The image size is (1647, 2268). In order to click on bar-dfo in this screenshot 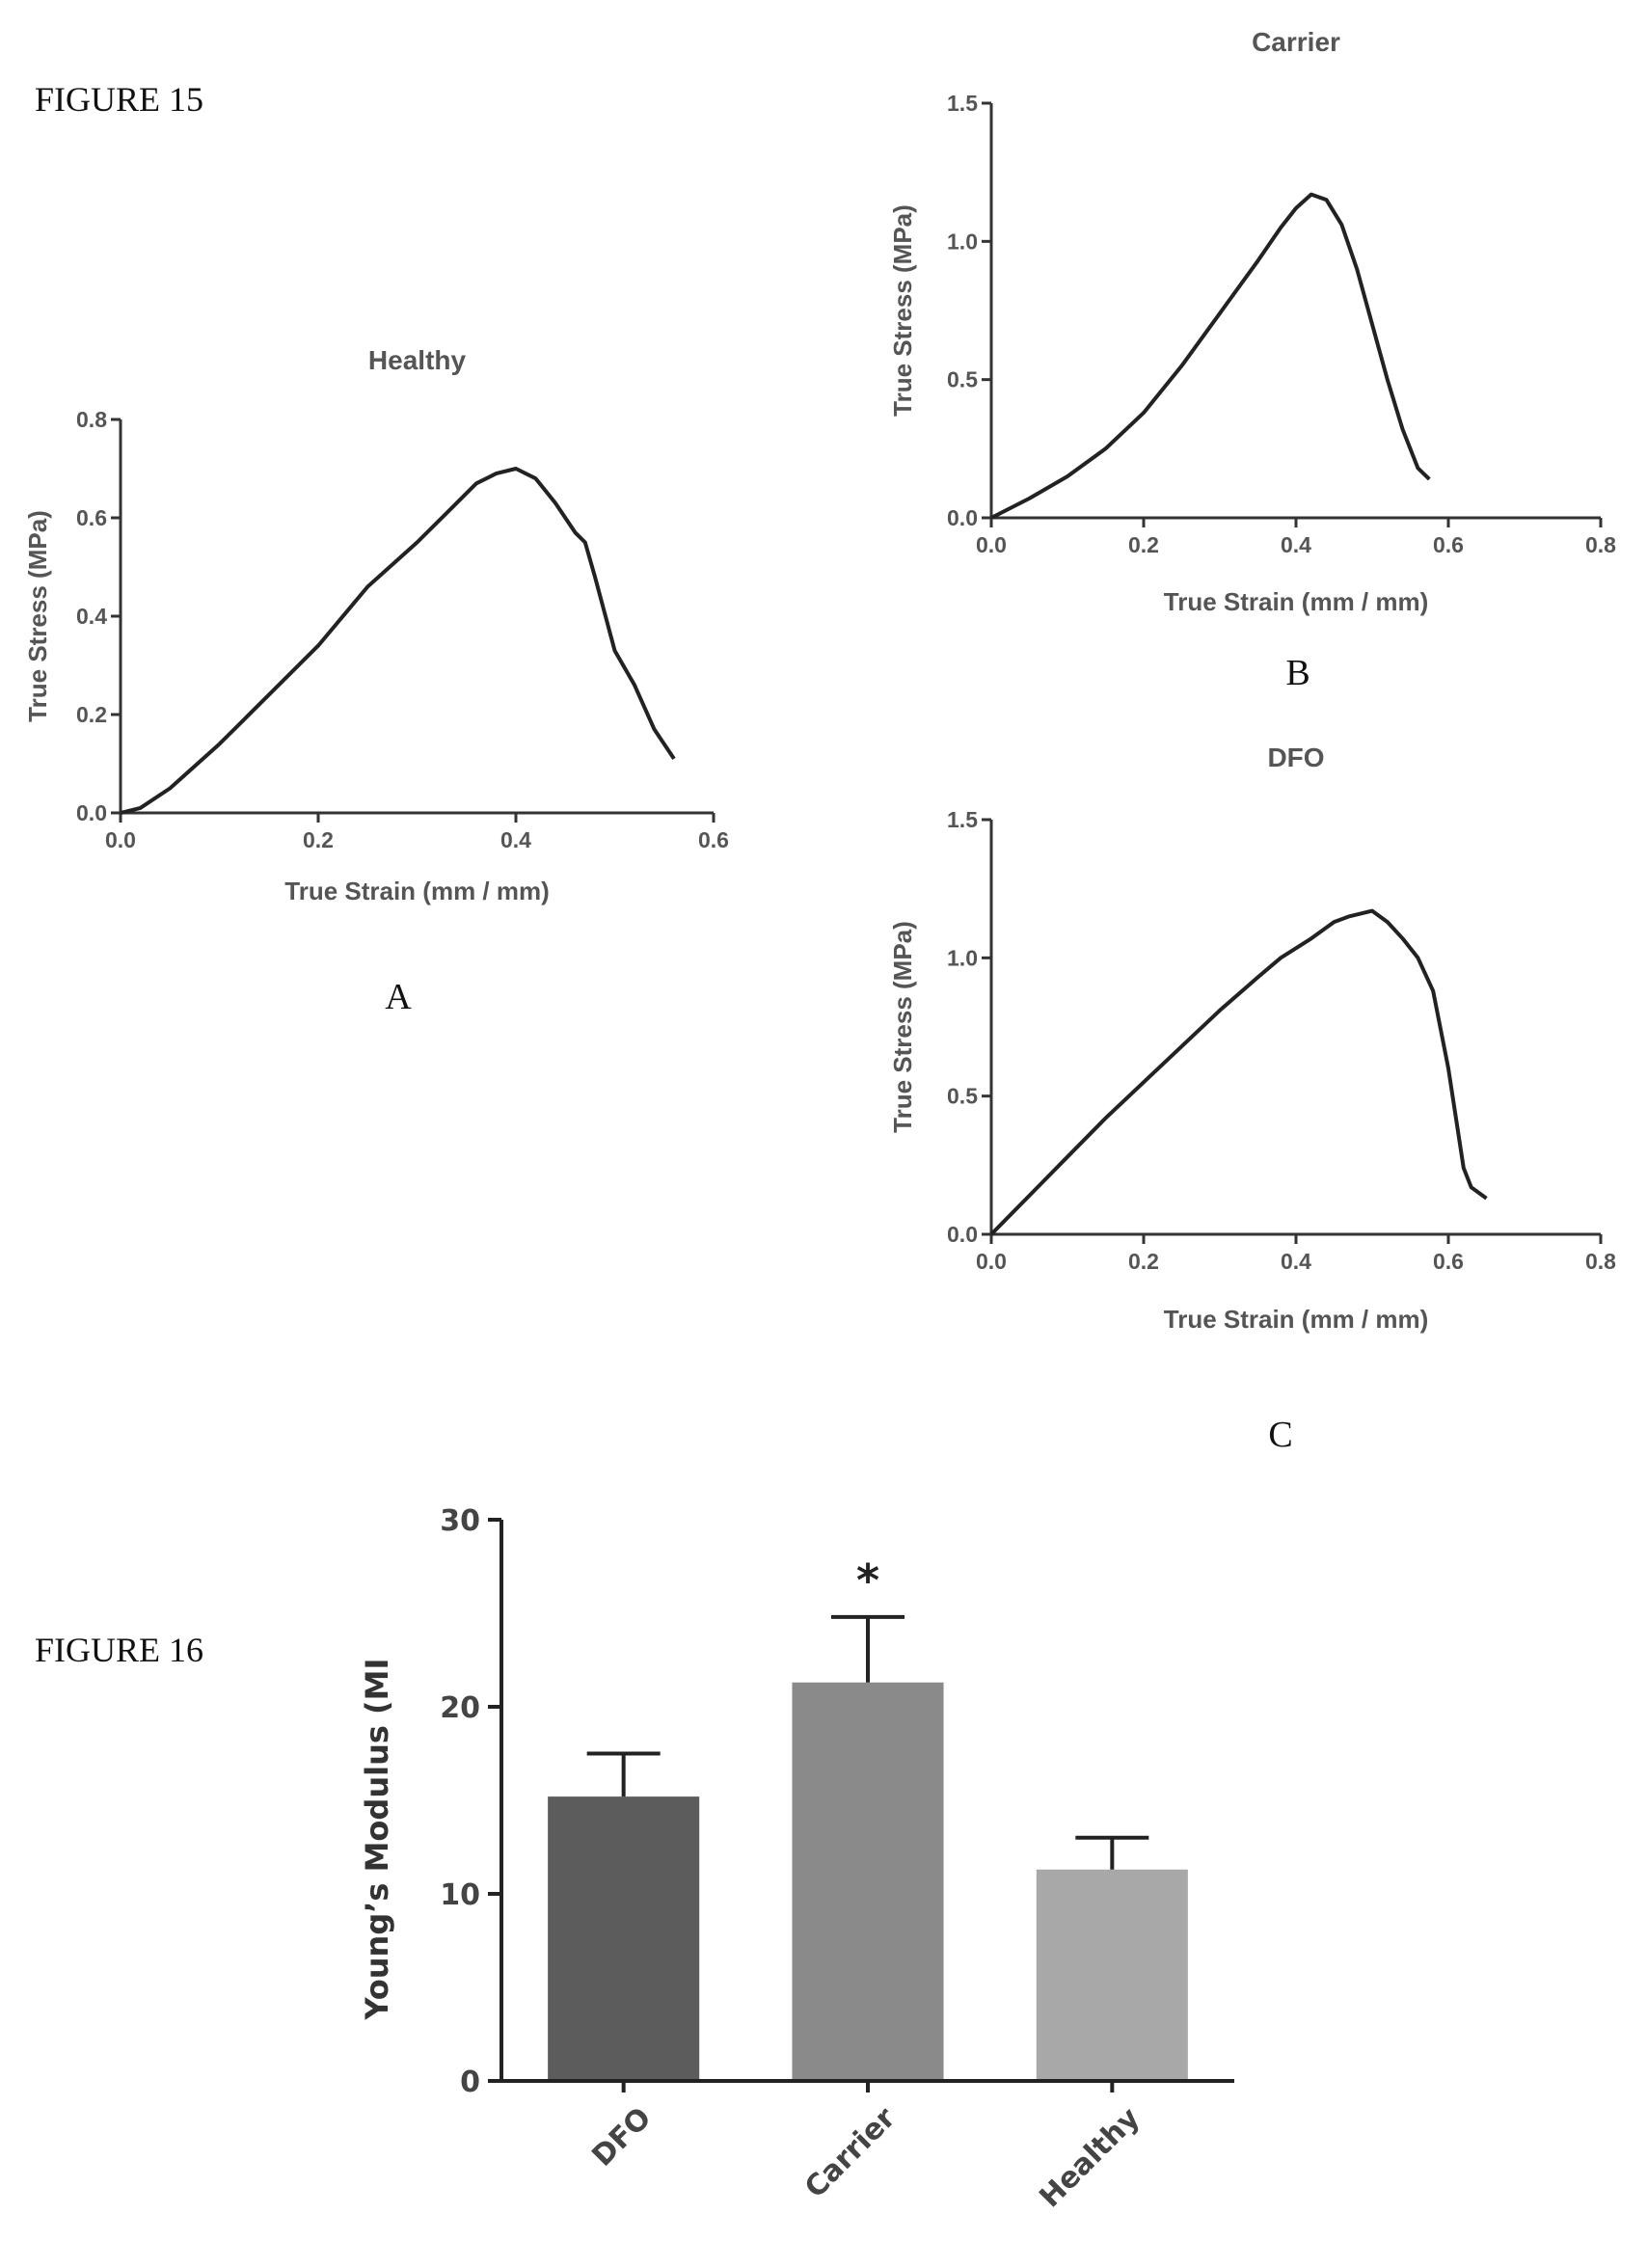, I will do `click(624, 1938)`.